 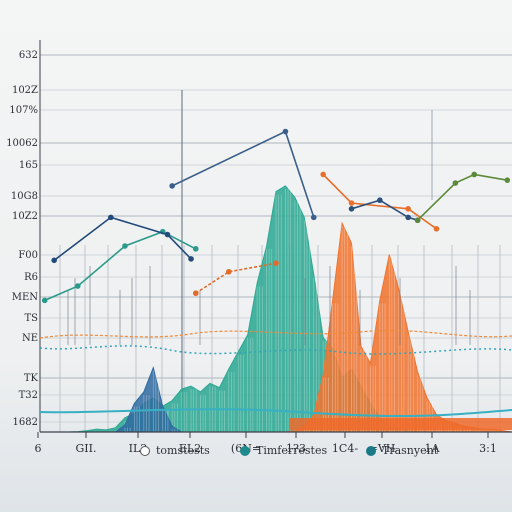 I want to click on x-tick-label: 1A, so click(x=433, y=448).